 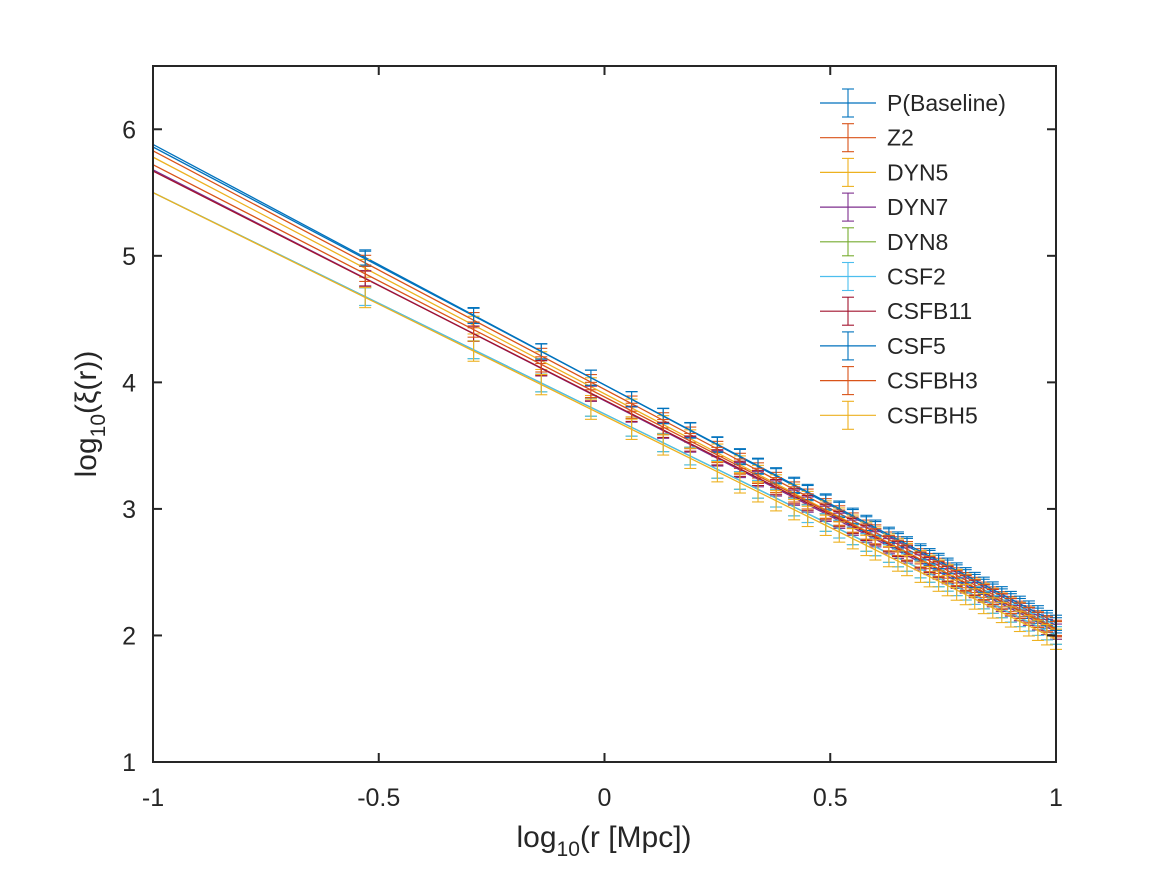 What do you see at coordinates (1056, 798) in the screenshot?
I see `x-tick-label: 1` at bounding box center [1056, 798].